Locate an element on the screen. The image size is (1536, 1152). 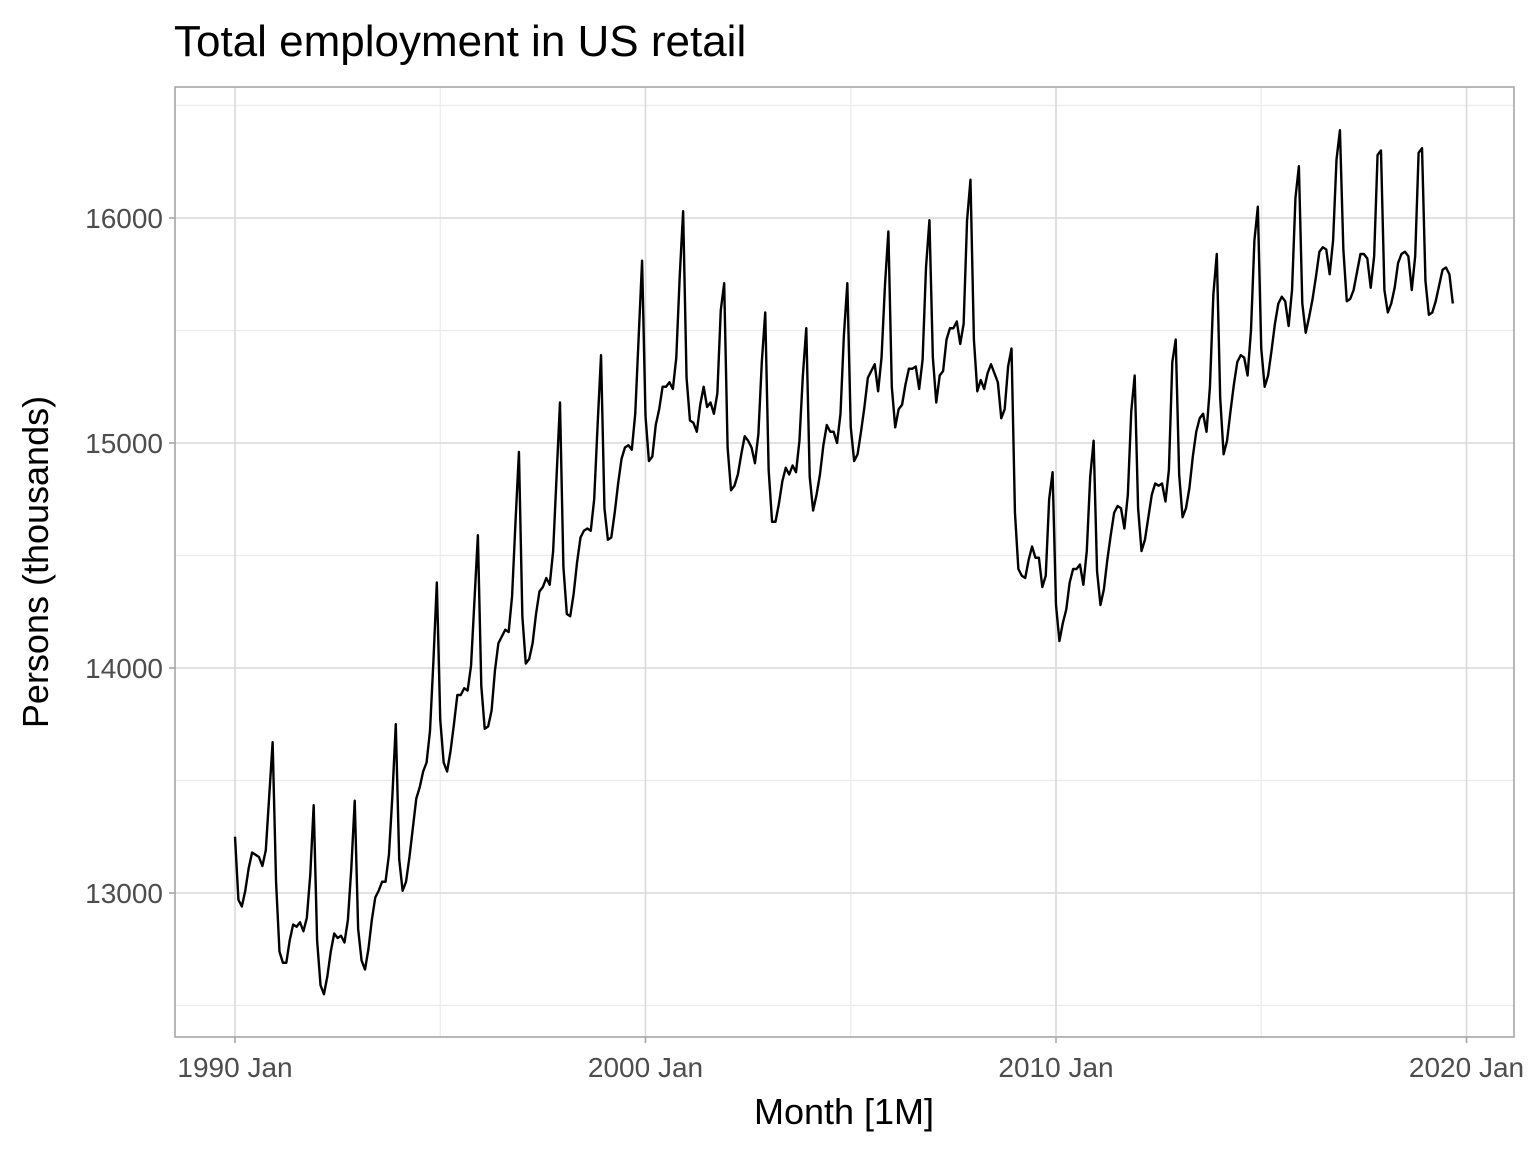
x-tick-label: 2020 Jan is located at coordinates (1466, 1067).